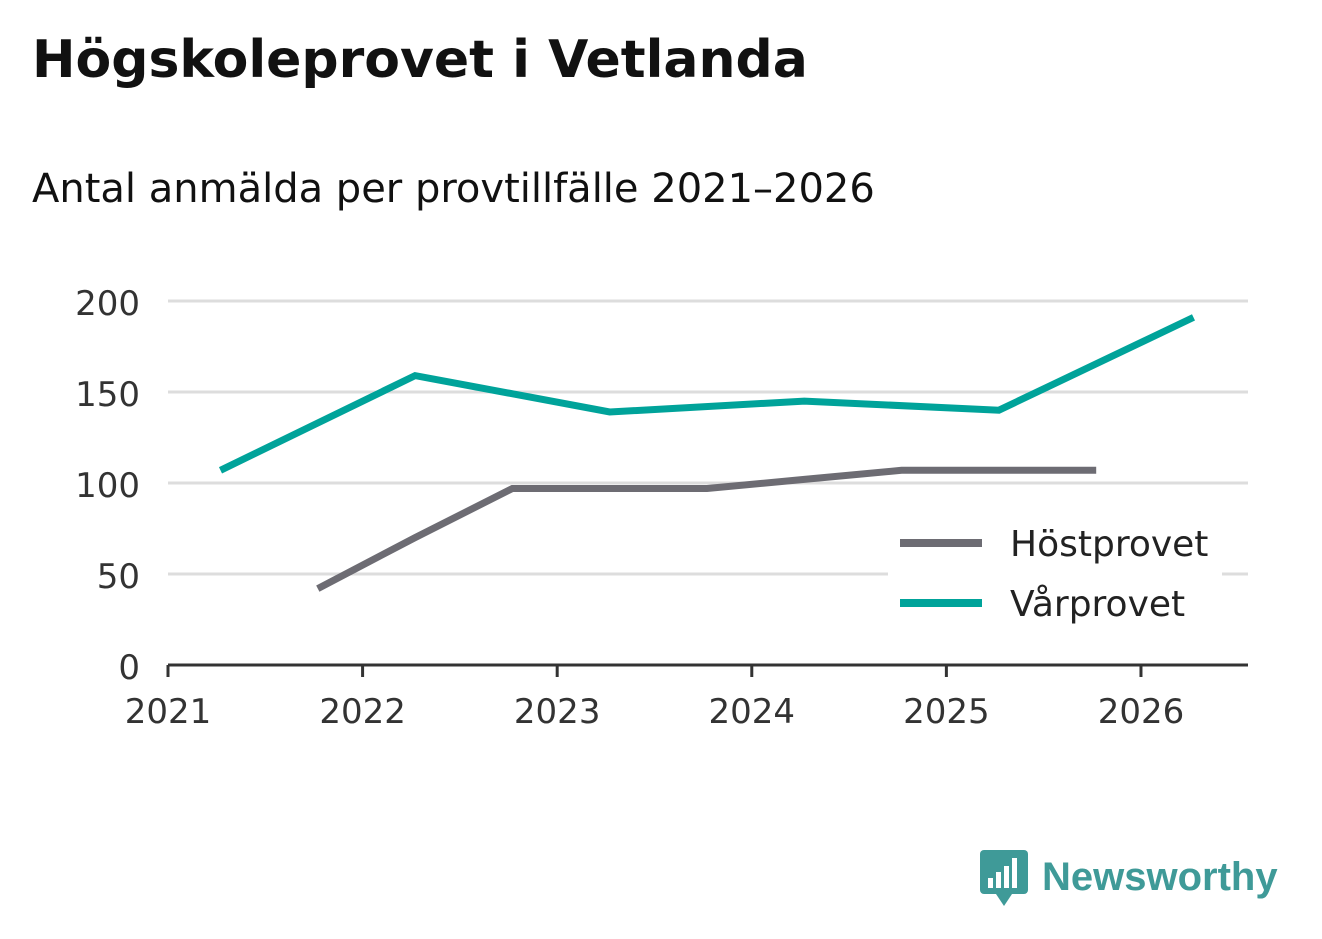 The width and height of the screenshot is (1322, 939). What do you see at coordinates (420, 60) in the screenshot?
I see `chart-title: Högskoleprovet i Vetlanda` at bounding box center [420, 60].